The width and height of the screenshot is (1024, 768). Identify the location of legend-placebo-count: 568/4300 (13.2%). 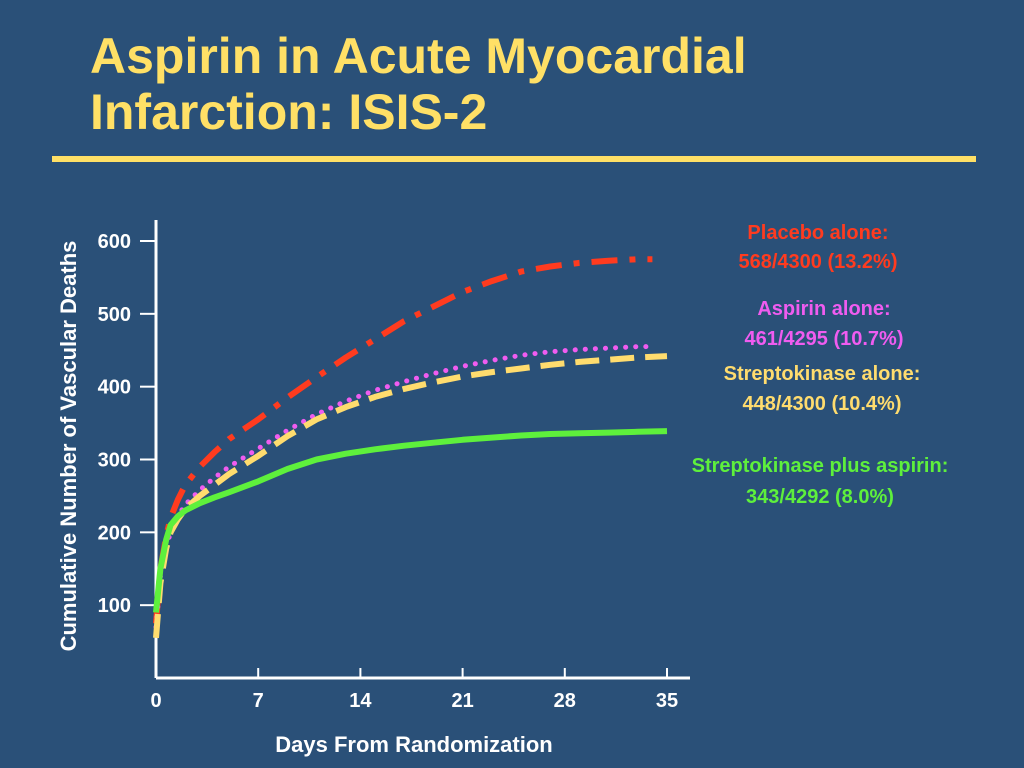
(817, 262).